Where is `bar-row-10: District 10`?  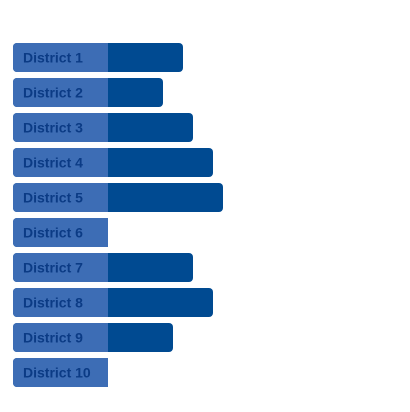 bar-row-10: District 10 is located at coordinates (60, 372).